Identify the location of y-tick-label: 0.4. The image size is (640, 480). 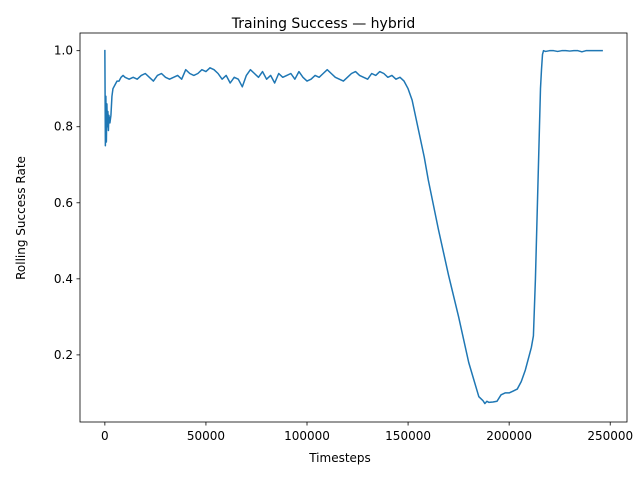
(63, 279).